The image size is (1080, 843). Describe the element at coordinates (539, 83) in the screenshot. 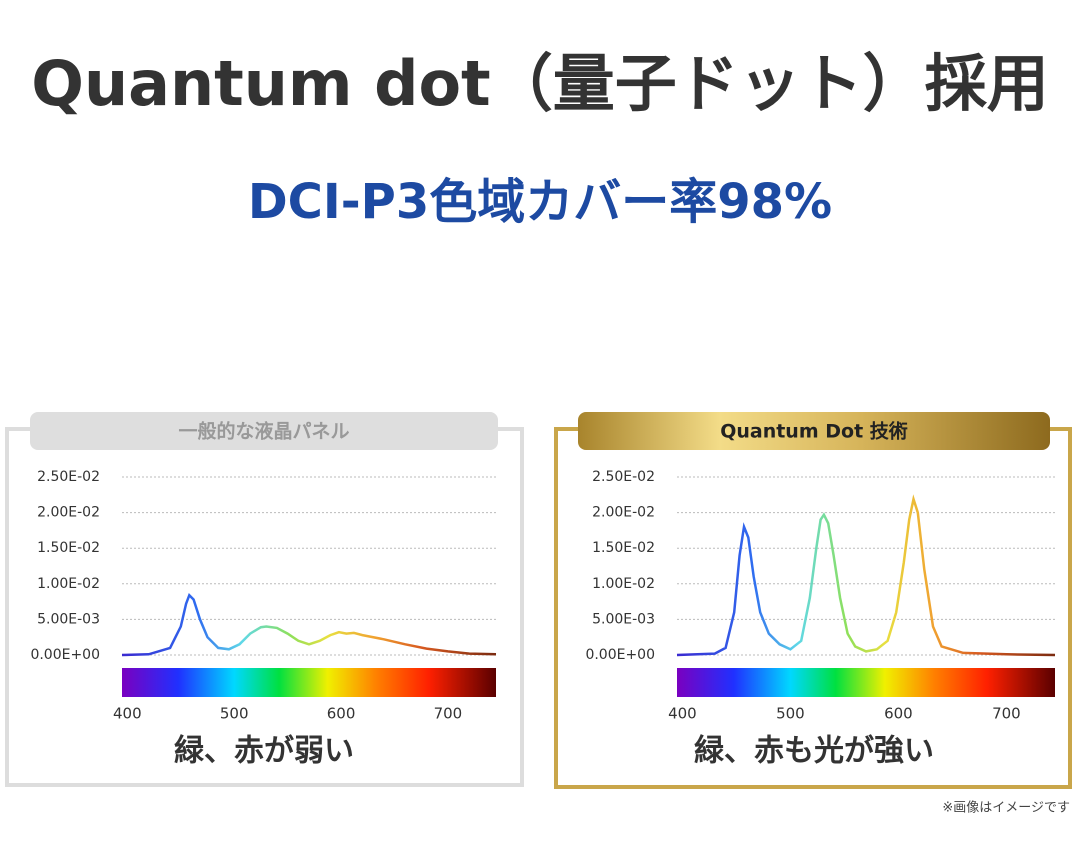

I see `title: Quantum dot（量子ドット）採用` at that location.